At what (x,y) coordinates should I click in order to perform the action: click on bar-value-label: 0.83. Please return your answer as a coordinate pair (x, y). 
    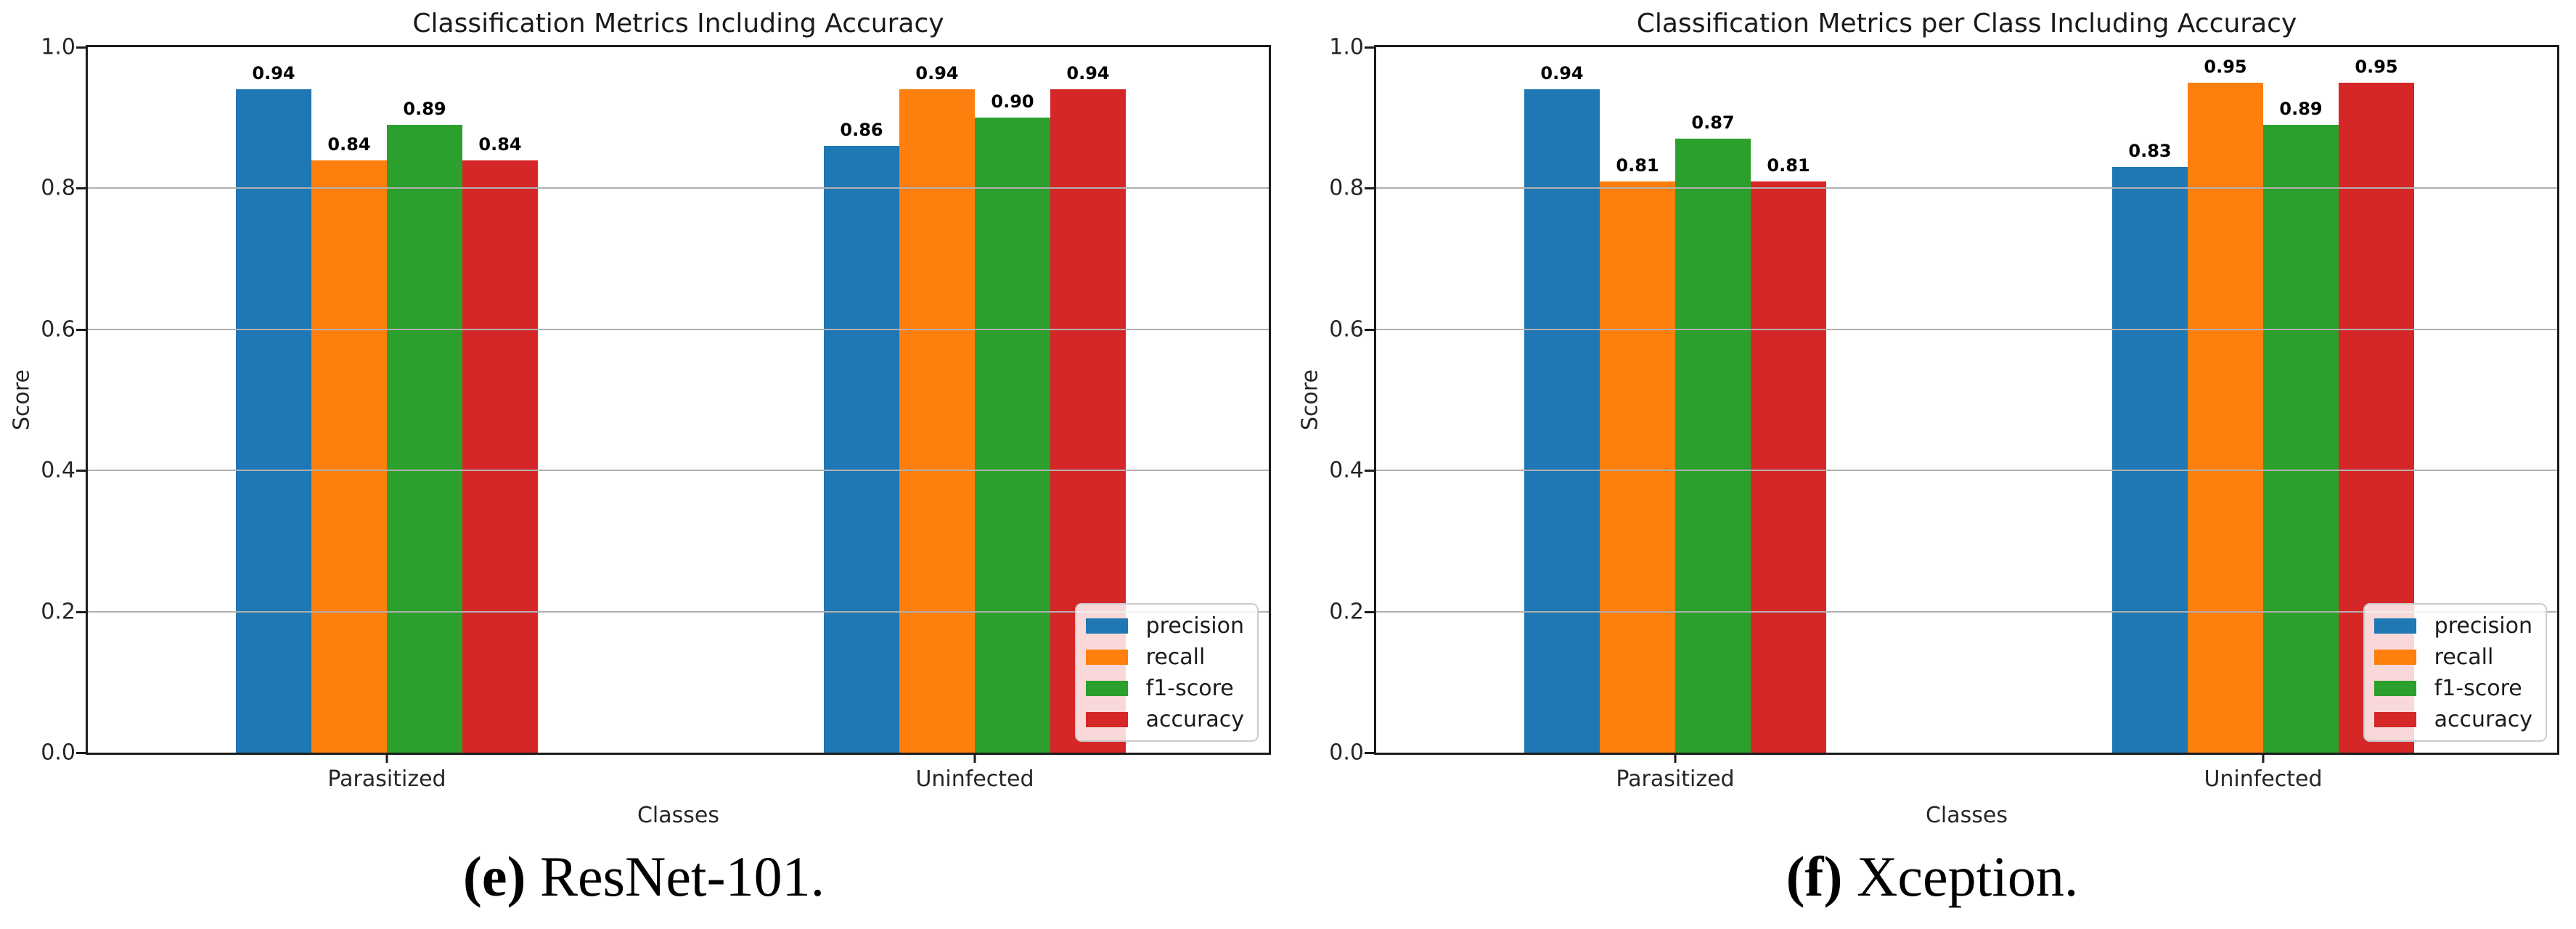
    Looking at the image, I should click on (2150, 151).